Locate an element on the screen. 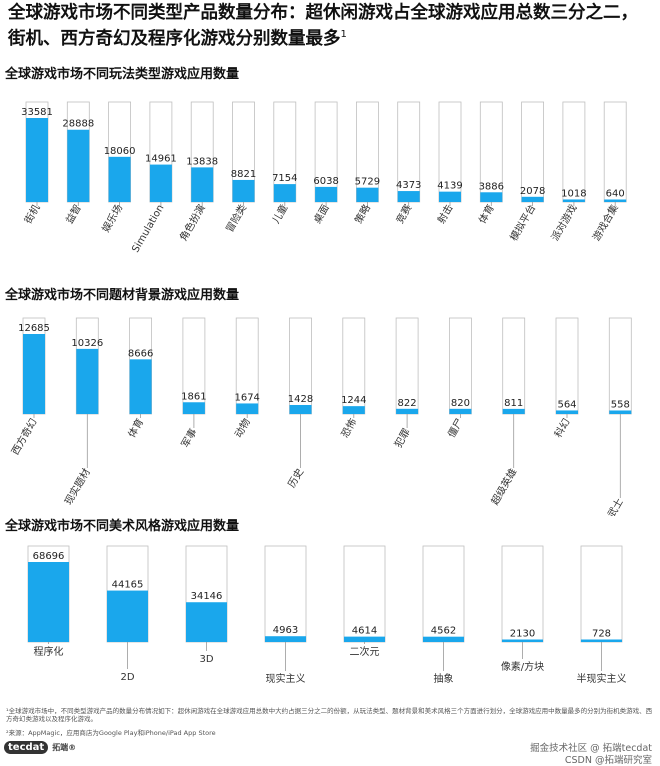 The width and height of the screenshot is (660, 766). value-label: 10326 is located at coordinates (87, 343).